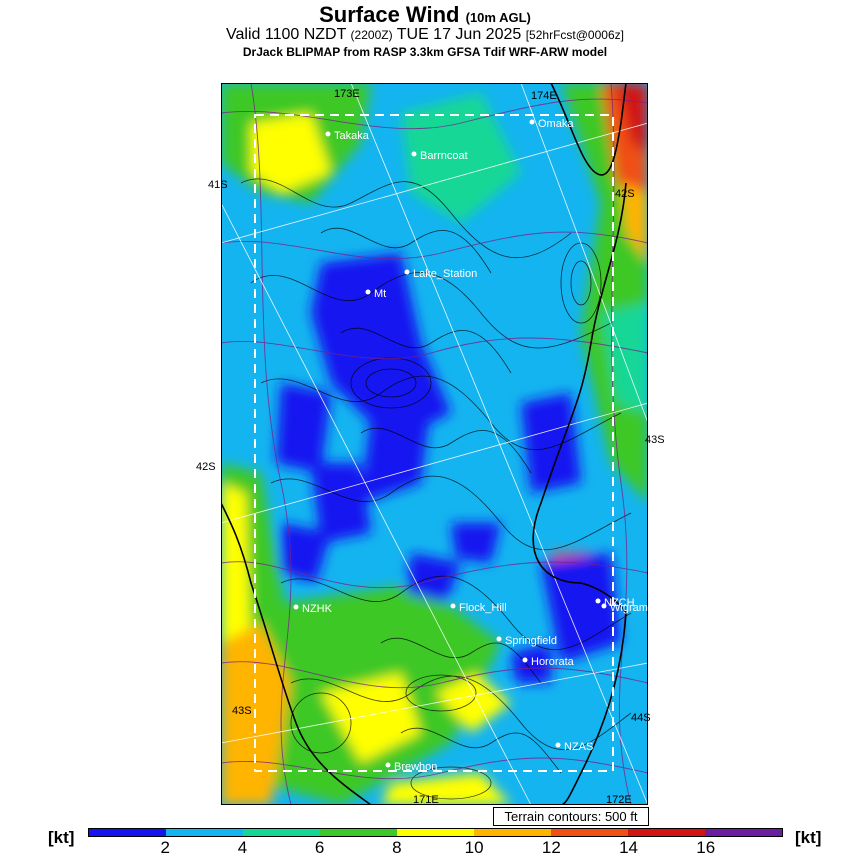  What do you see at coordinates (165, 847) in the screenshot?
I see `colorbar-tick-label: 2` at bounding box center [165, 847].